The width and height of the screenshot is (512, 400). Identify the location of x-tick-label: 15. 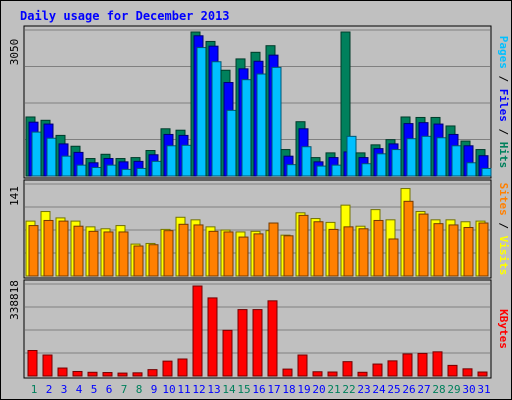
(243, 389).